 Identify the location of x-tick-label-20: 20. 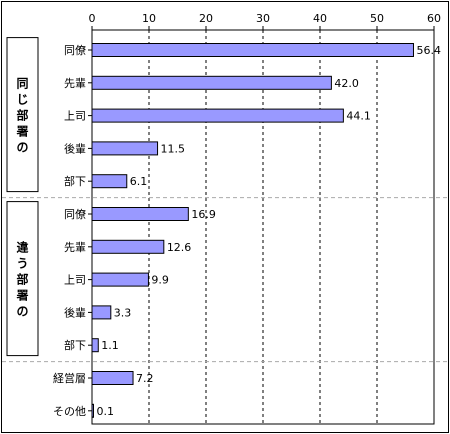
(206, 18).